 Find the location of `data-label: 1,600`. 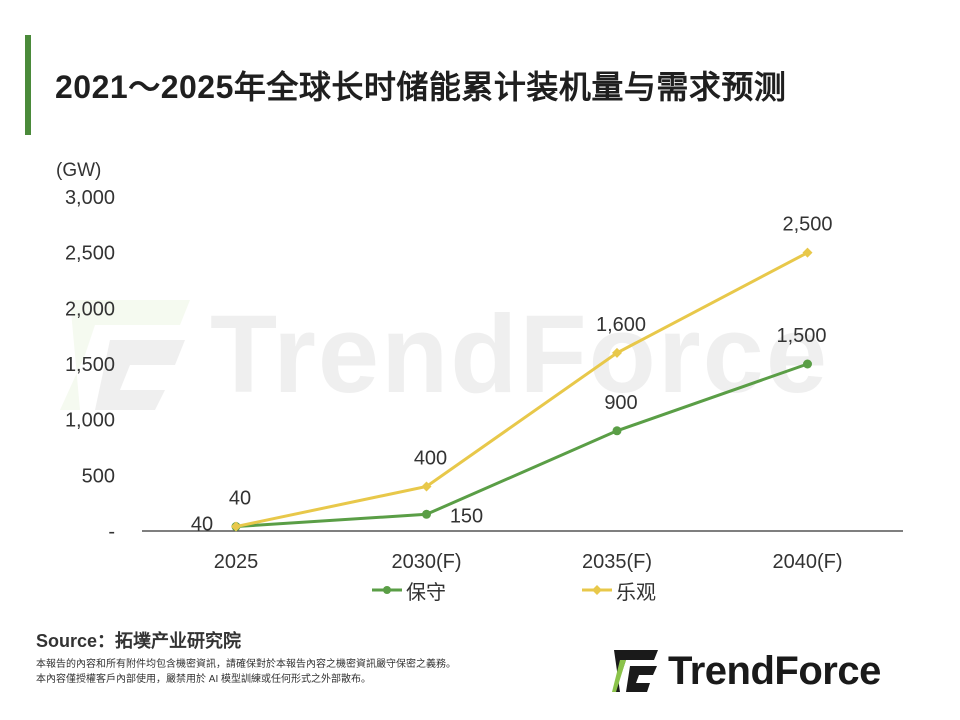

data-label: 1,600 is located at coordinates (621, 325).